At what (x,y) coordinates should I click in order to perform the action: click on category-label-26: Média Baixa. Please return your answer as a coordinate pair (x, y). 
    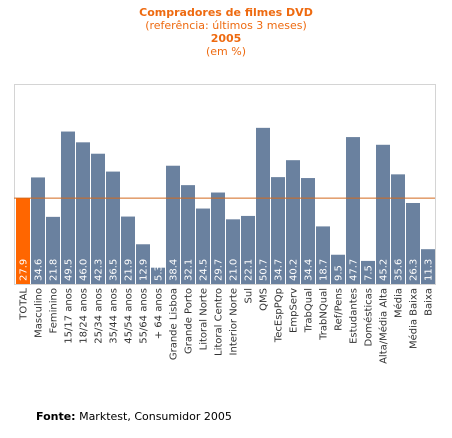
    Looking at the image, I should click on (414, 318).